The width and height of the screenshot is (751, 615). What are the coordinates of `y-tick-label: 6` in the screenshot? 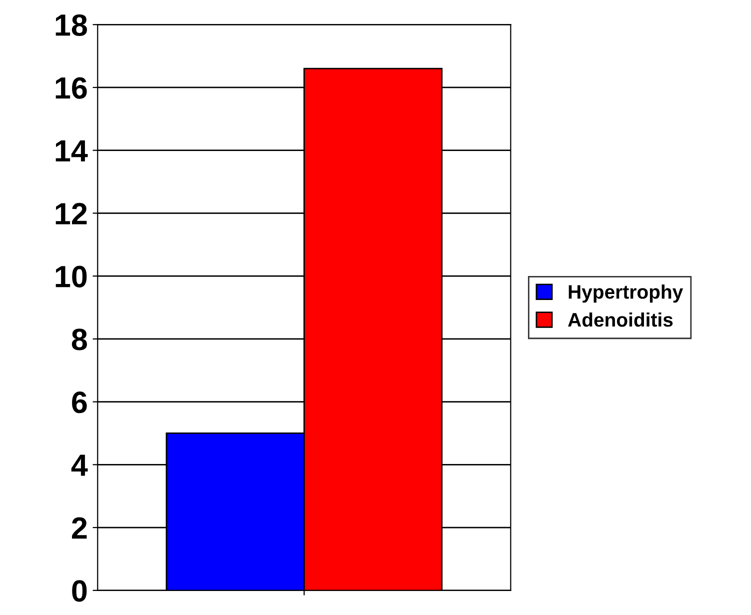 It's located at (79, 403).